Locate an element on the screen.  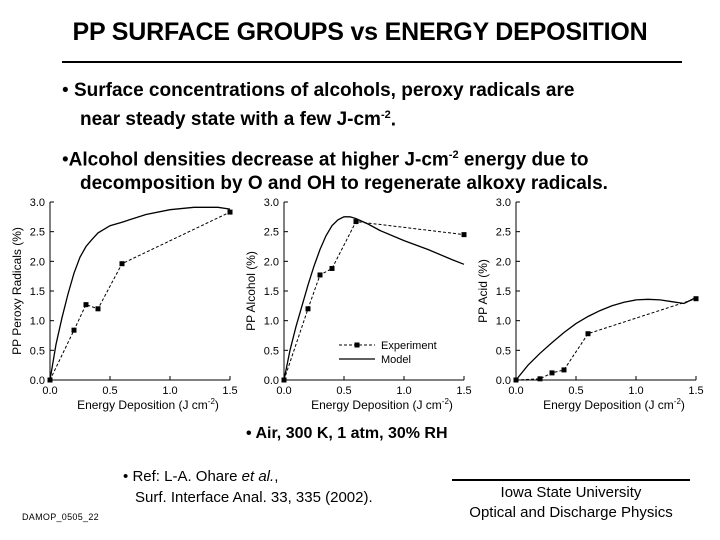
slide-code: DAMOP_0505_22 is located at coordinates (60, 517).